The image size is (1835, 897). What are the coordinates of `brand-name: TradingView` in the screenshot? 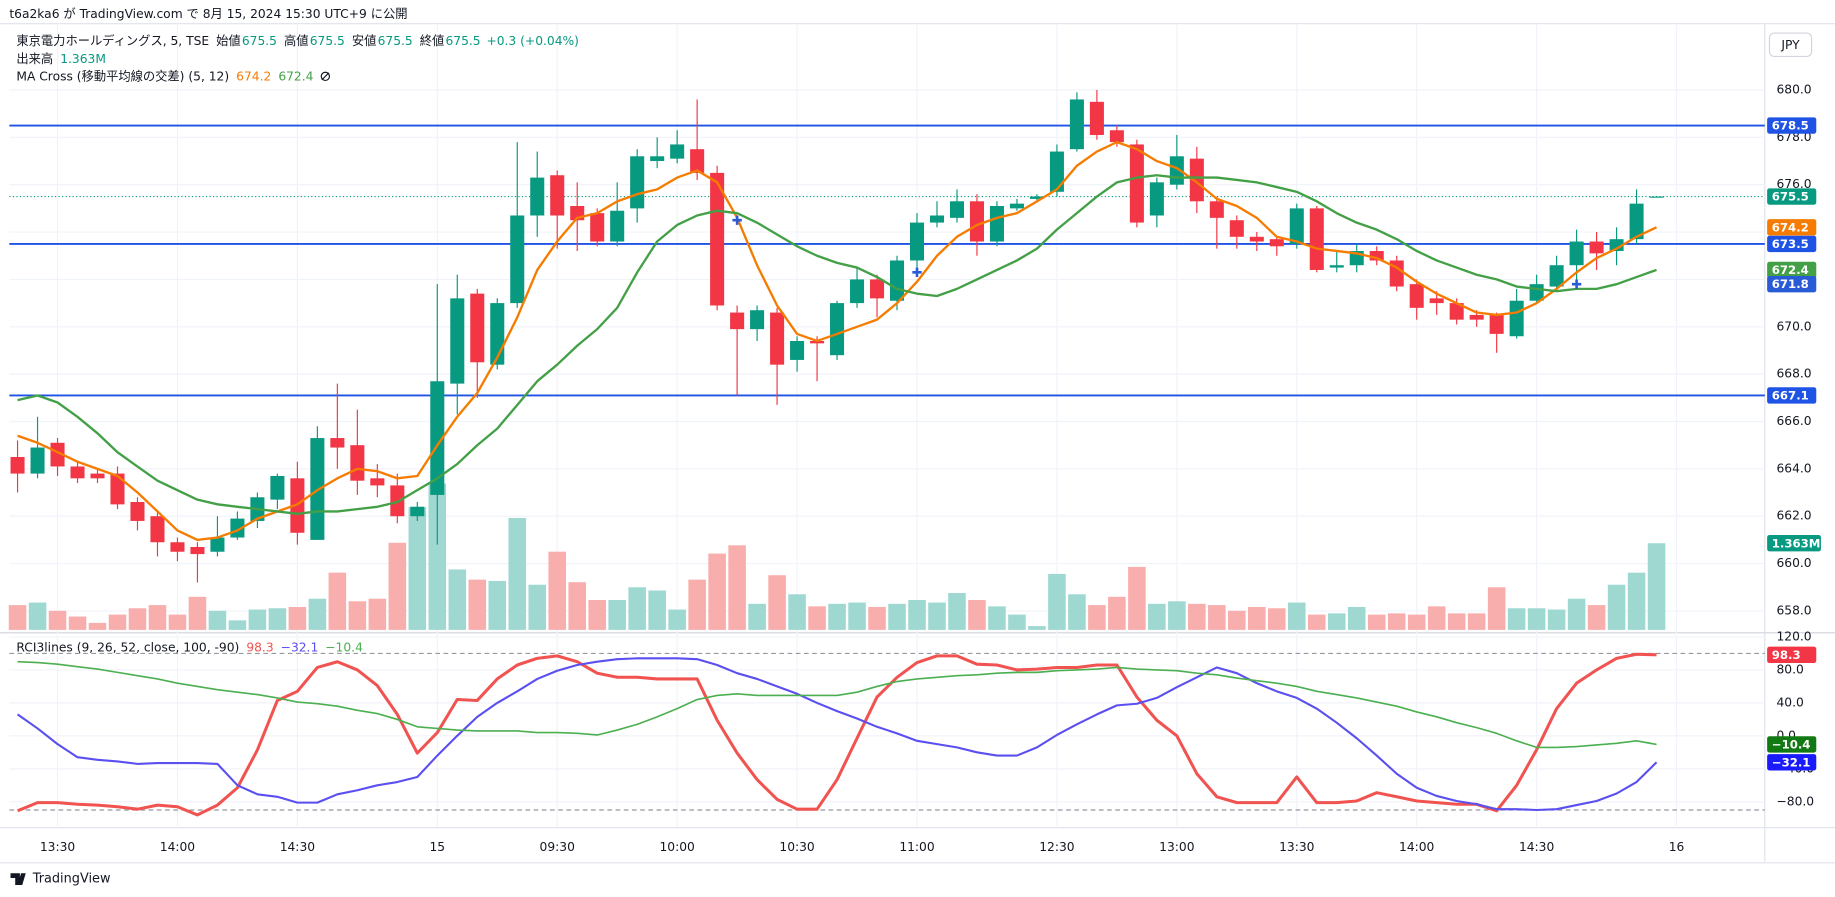 It's located at (71, 879).